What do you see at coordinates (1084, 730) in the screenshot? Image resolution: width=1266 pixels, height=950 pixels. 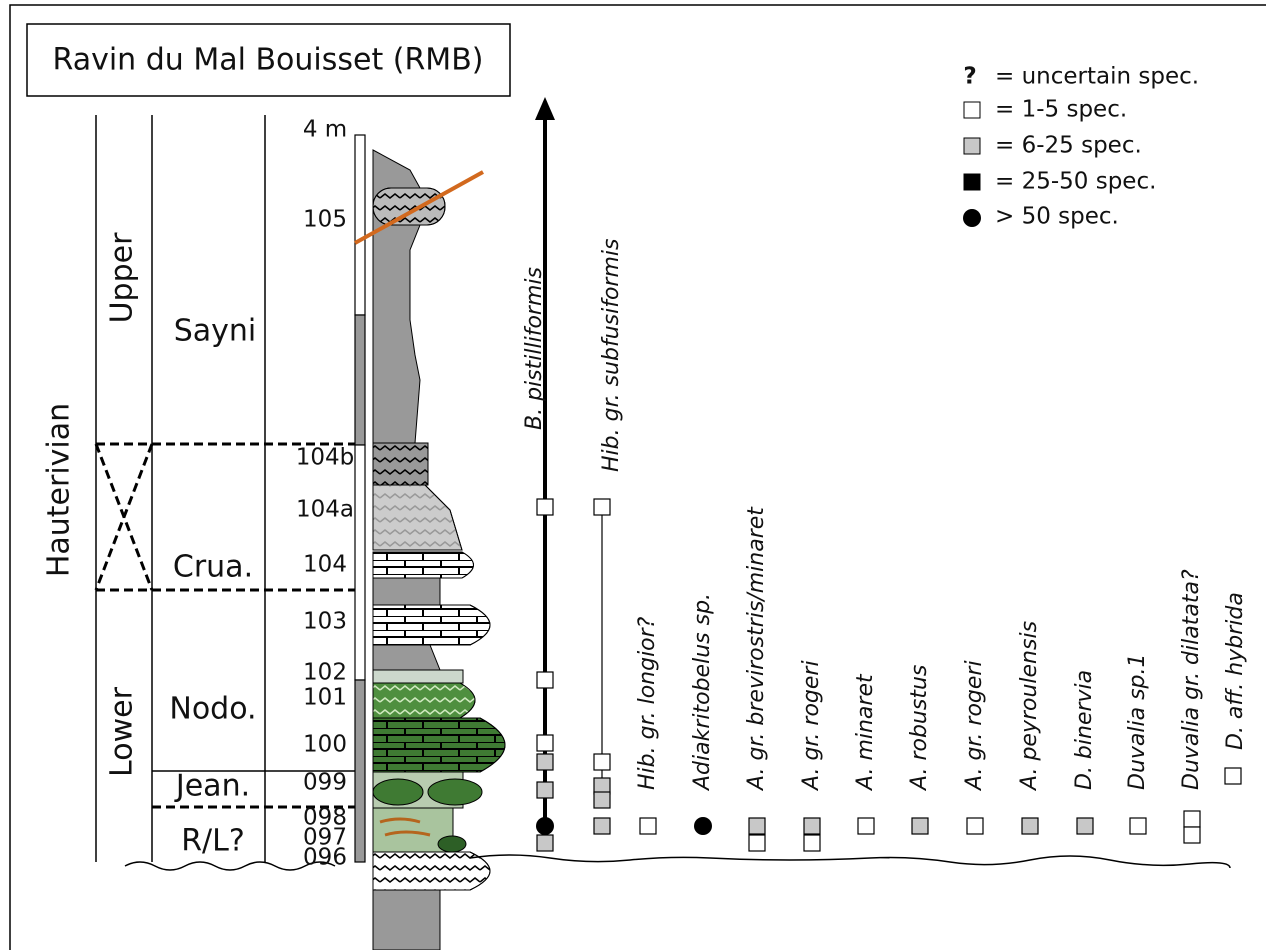 I see `taxon-label: D. binervia` at bounding box center [1084, 730].